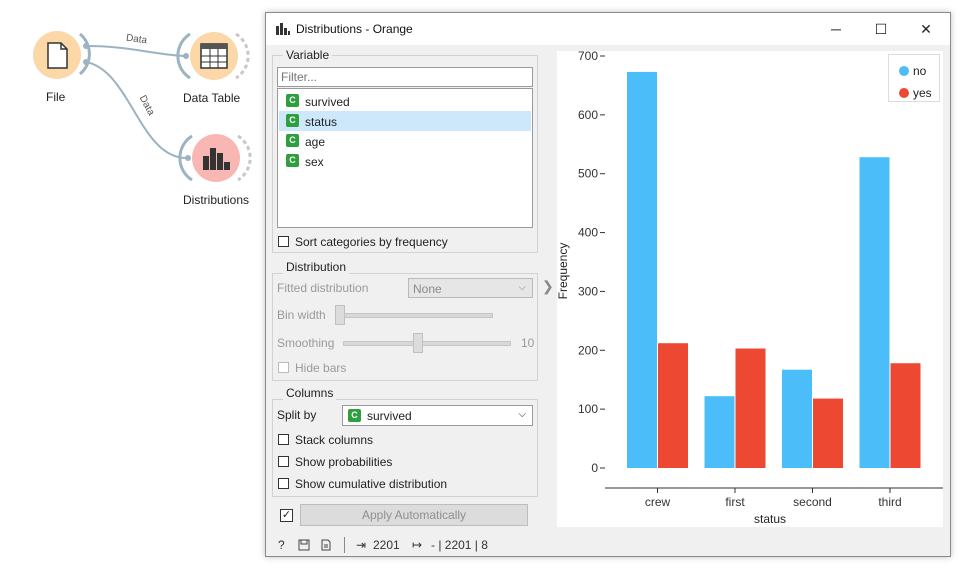 The width and height of the screenshot is (980, 583). I want to click on distribution-section-title: Distribution, so click(316, 267).